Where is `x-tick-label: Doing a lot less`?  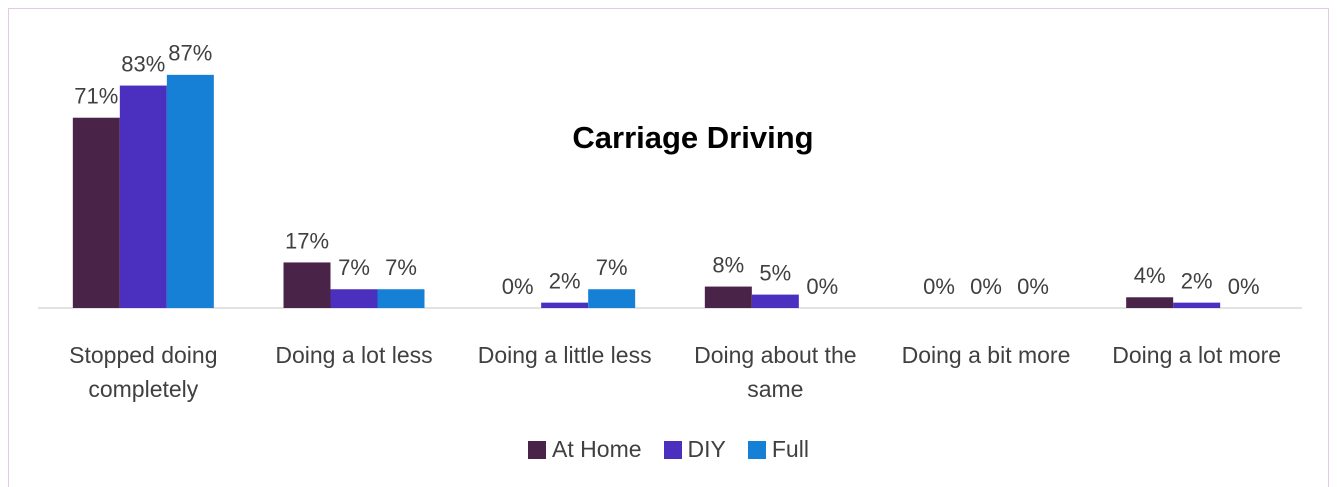
x-tick-label: Doing a lot less is located at coordinates (354, 355).